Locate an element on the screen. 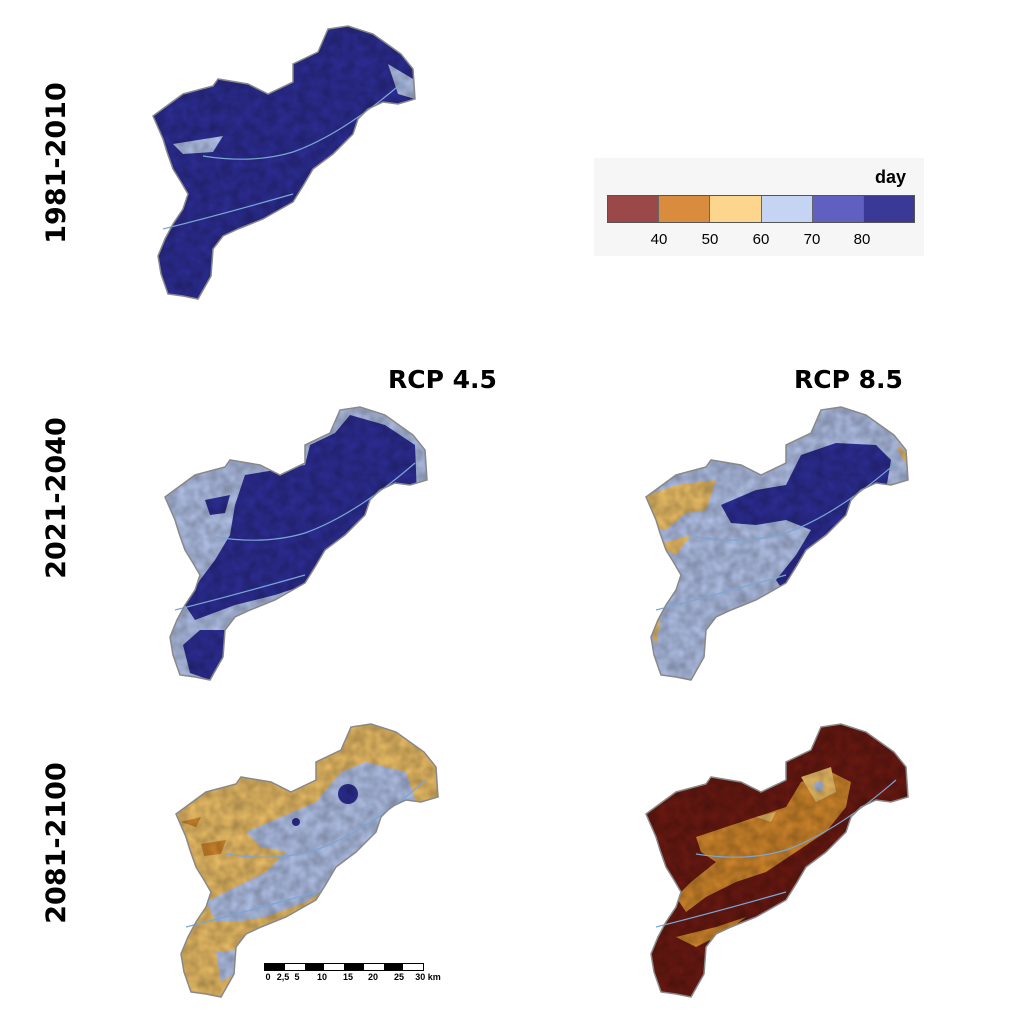 The image size is (1024, 1024). legend-tick: 50 is located at coordinates (710, 239).